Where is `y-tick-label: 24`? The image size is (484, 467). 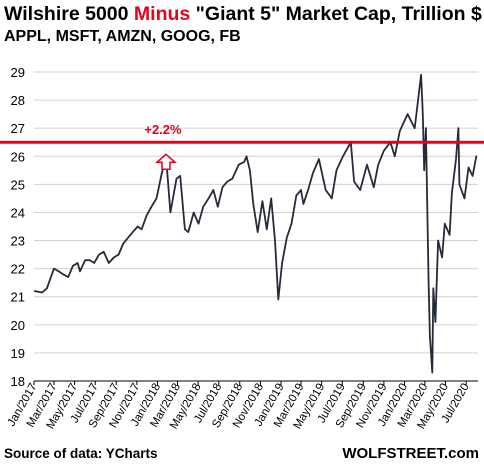
y-tick-label: 24 is located at coordinates (18, 212).